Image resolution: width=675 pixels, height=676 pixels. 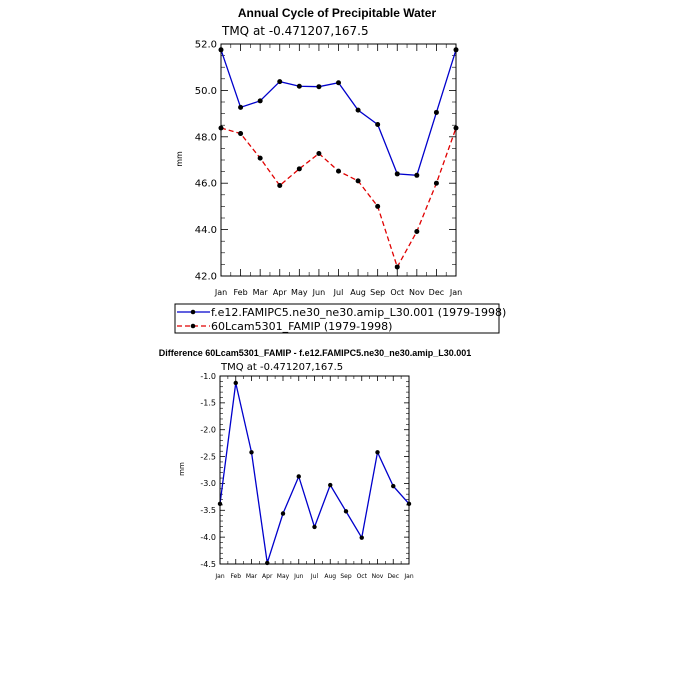 What do you see at coordinates (206, 184) in the screenshot?
I see `y-tick-label: 46.0` at bounding box center [206, 184].